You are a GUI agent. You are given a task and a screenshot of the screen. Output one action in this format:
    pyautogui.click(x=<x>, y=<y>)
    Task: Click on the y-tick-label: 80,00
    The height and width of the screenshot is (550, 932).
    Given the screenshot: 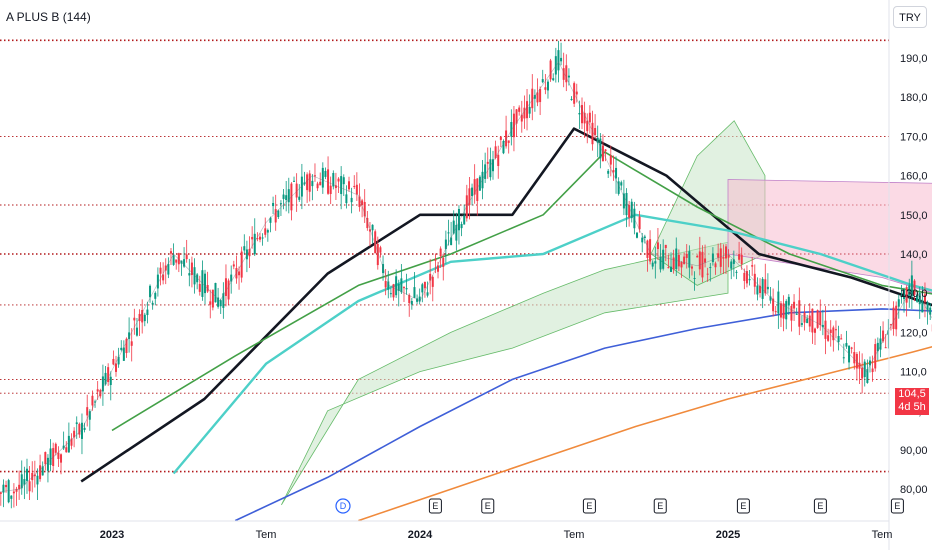 What is the action you would take?
    pyautogui.click(x=914, y=490)
    